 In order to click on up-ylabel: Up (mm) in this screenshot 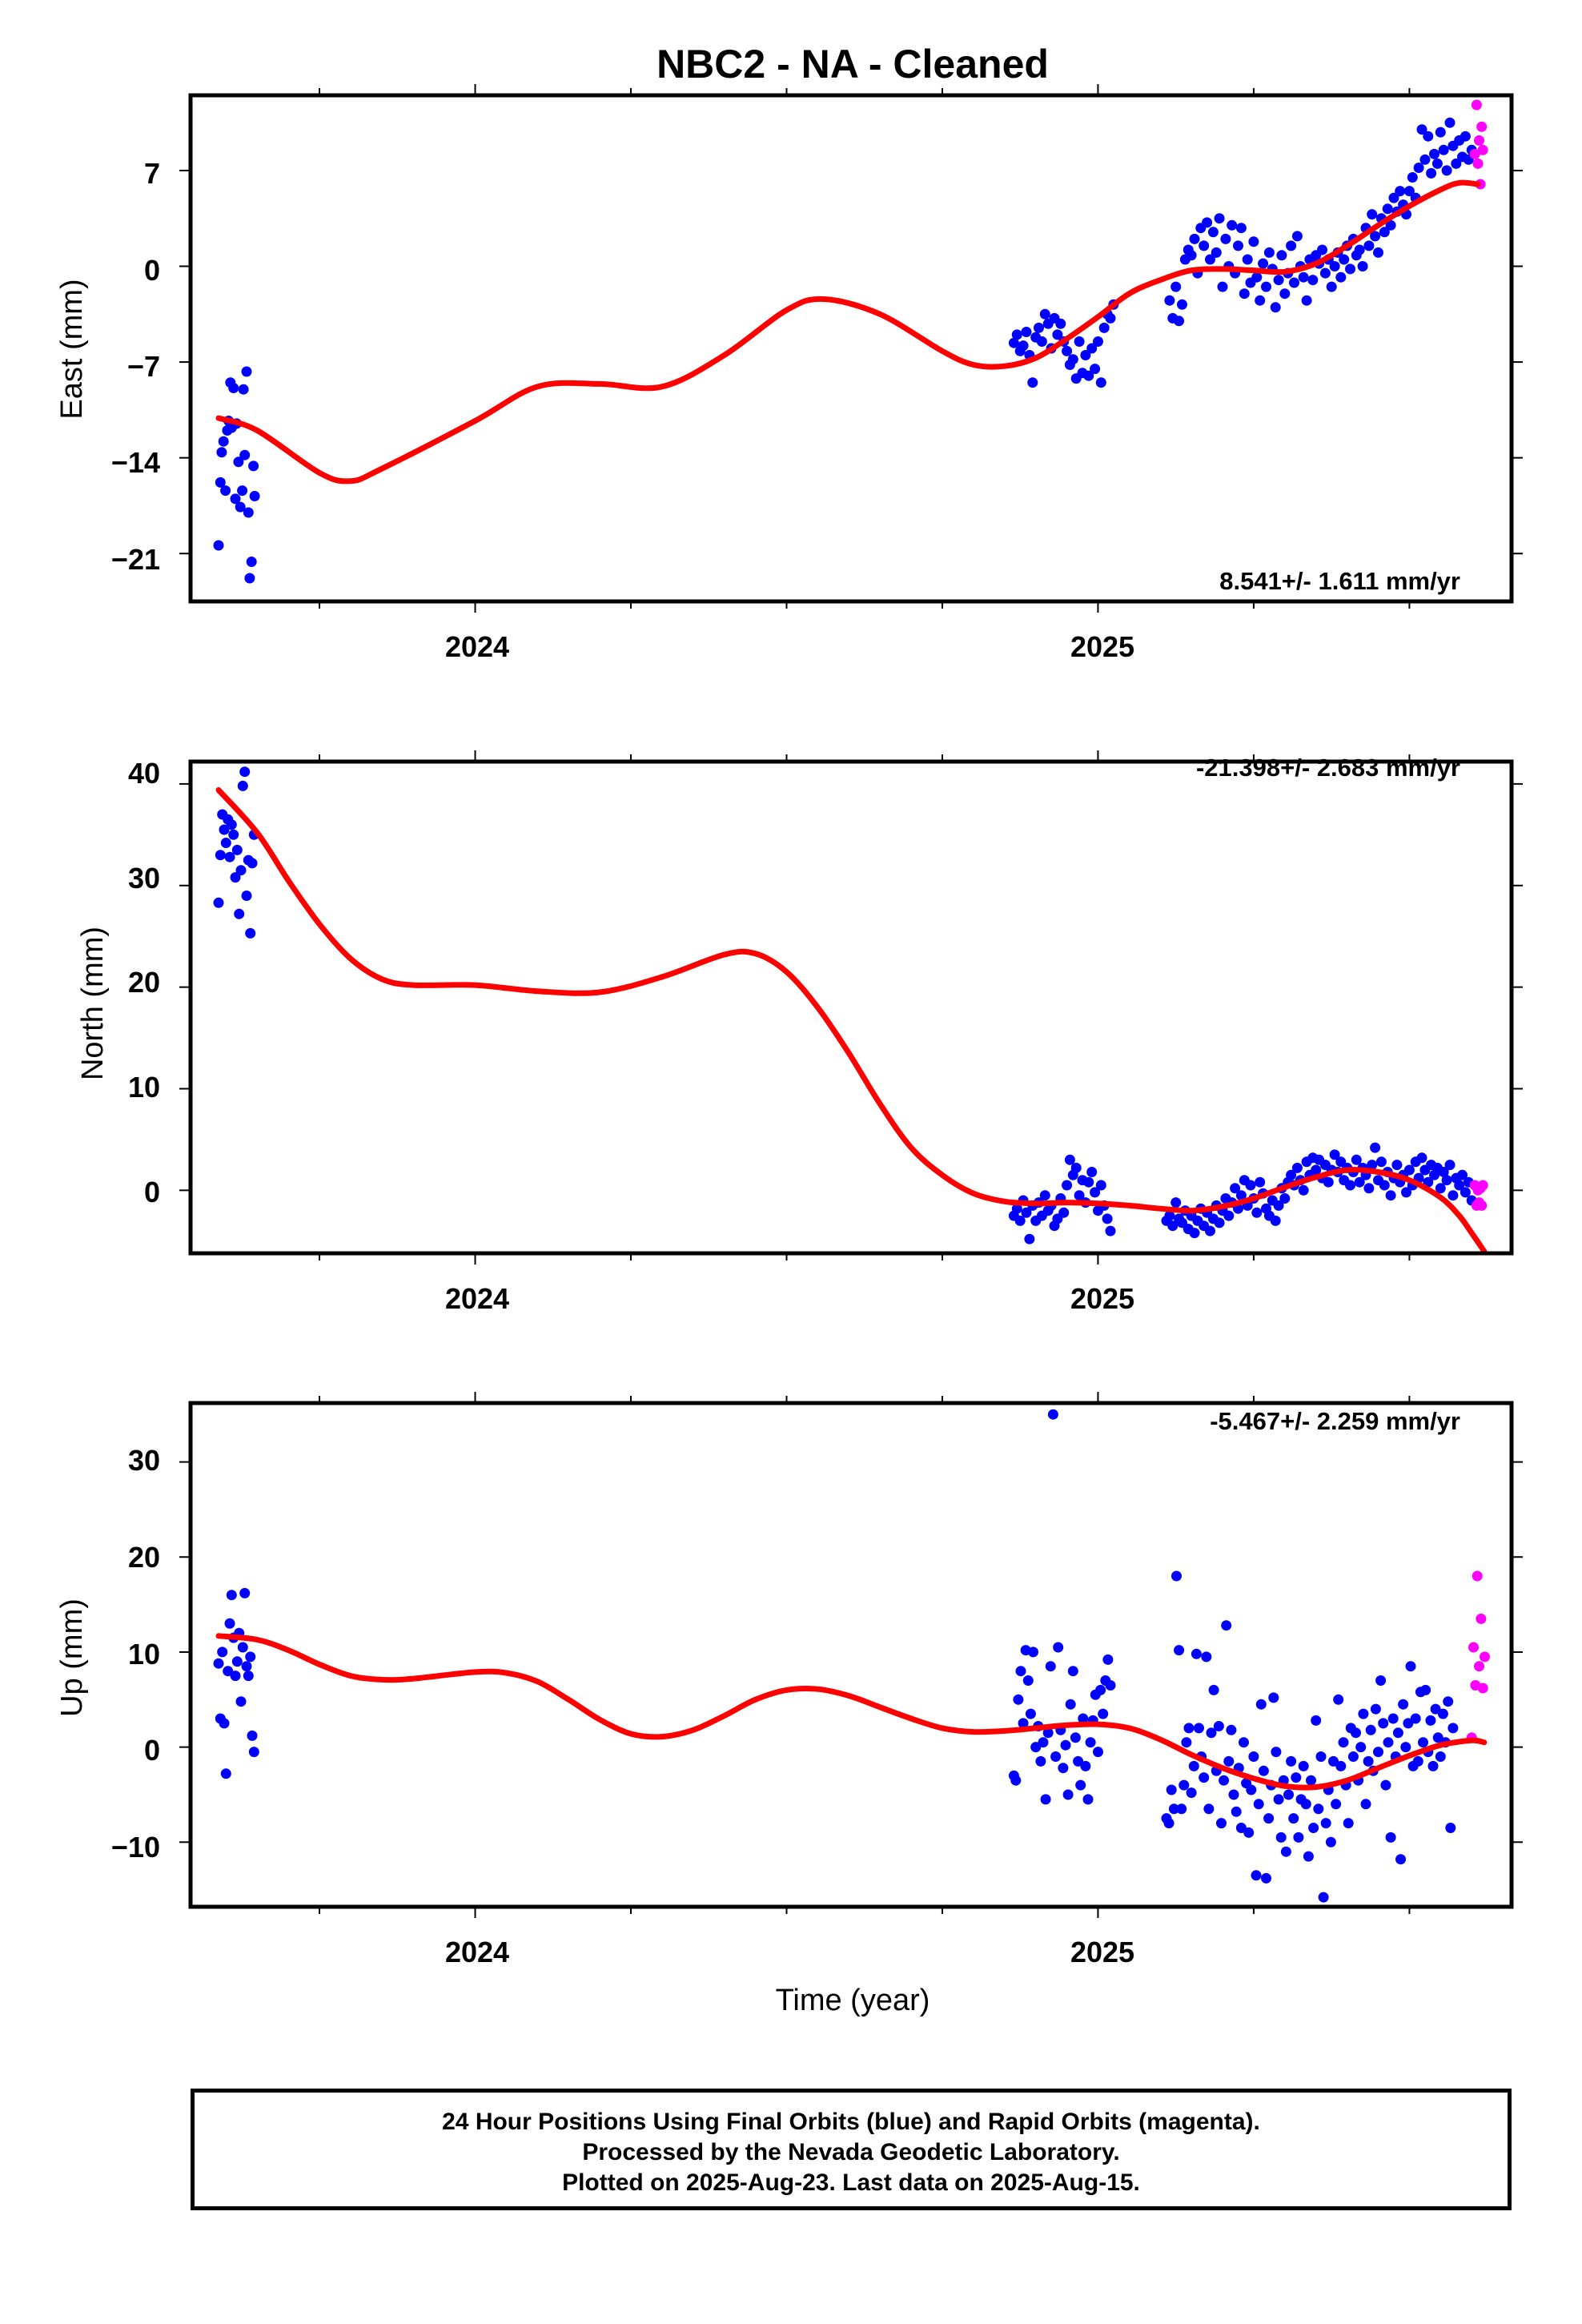, I will do `click(72, 1657)`.